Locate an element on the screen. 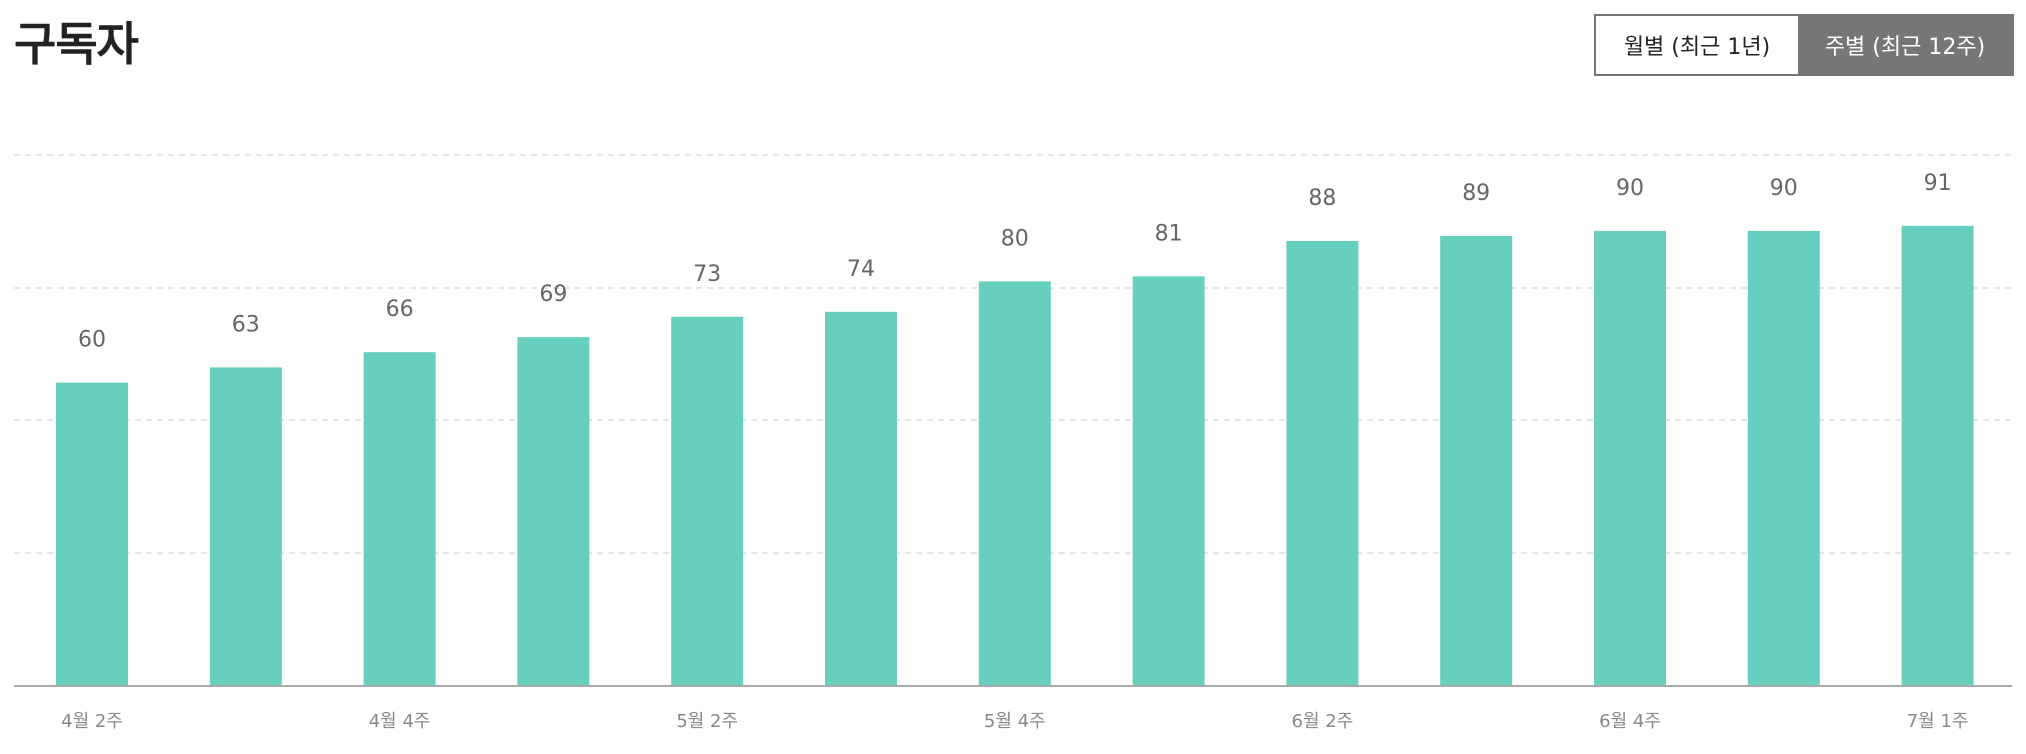 The width and height of the screenshot is (2026, 754). bar-value-label: 89 is located at coordinates (1476, 193).